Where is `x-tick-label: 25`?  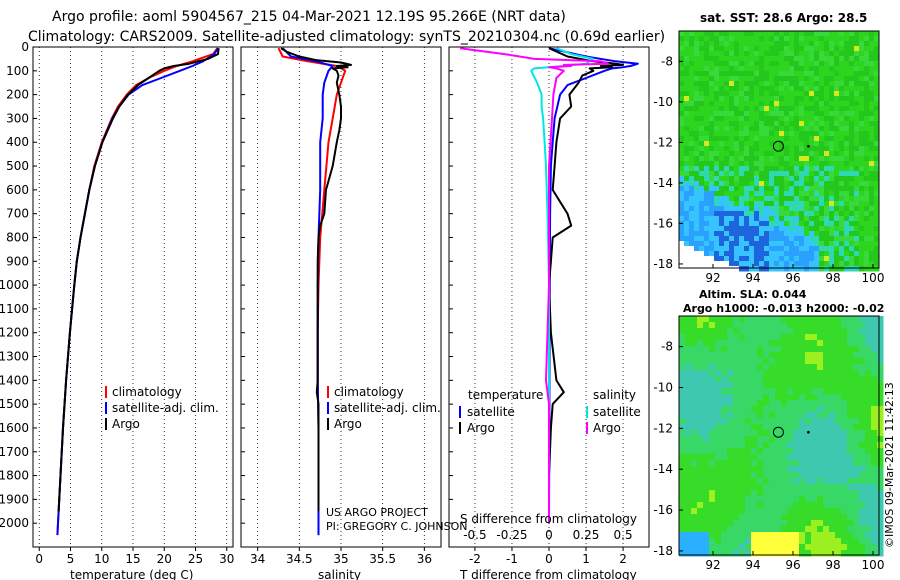 x-tick-label: 25 is located at coordinates (195, 559).